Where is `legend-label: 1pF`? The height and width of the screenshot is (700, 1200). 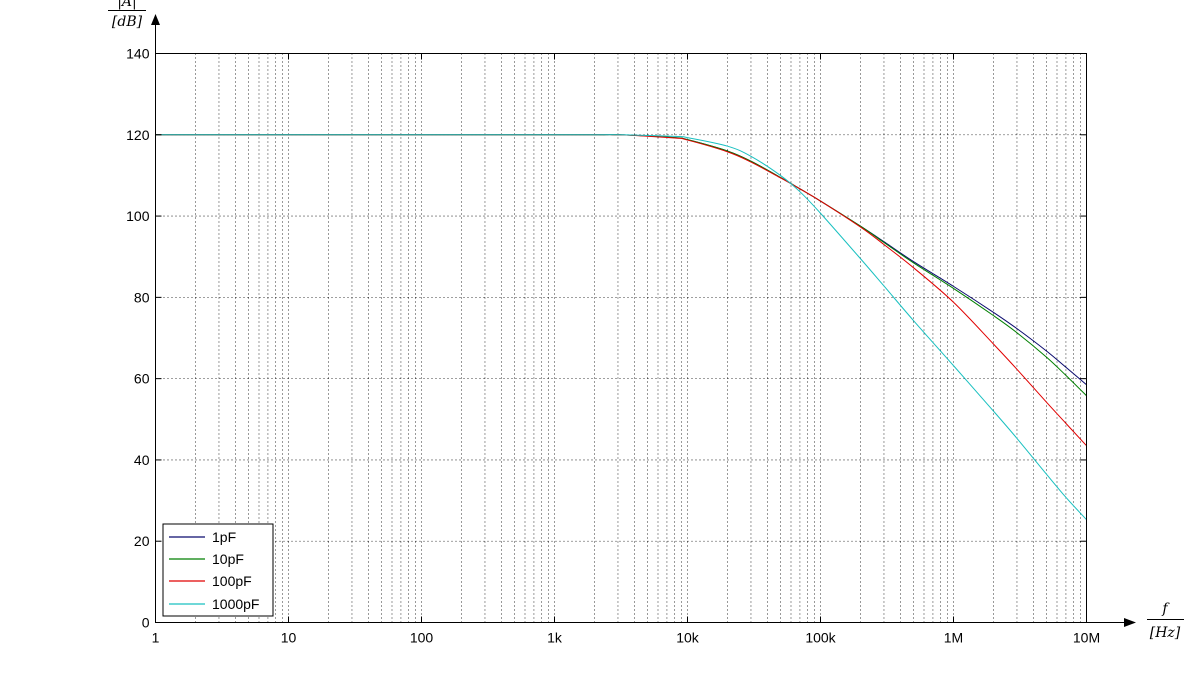 legend-label: 1pF is located at coordinates (224, 537).